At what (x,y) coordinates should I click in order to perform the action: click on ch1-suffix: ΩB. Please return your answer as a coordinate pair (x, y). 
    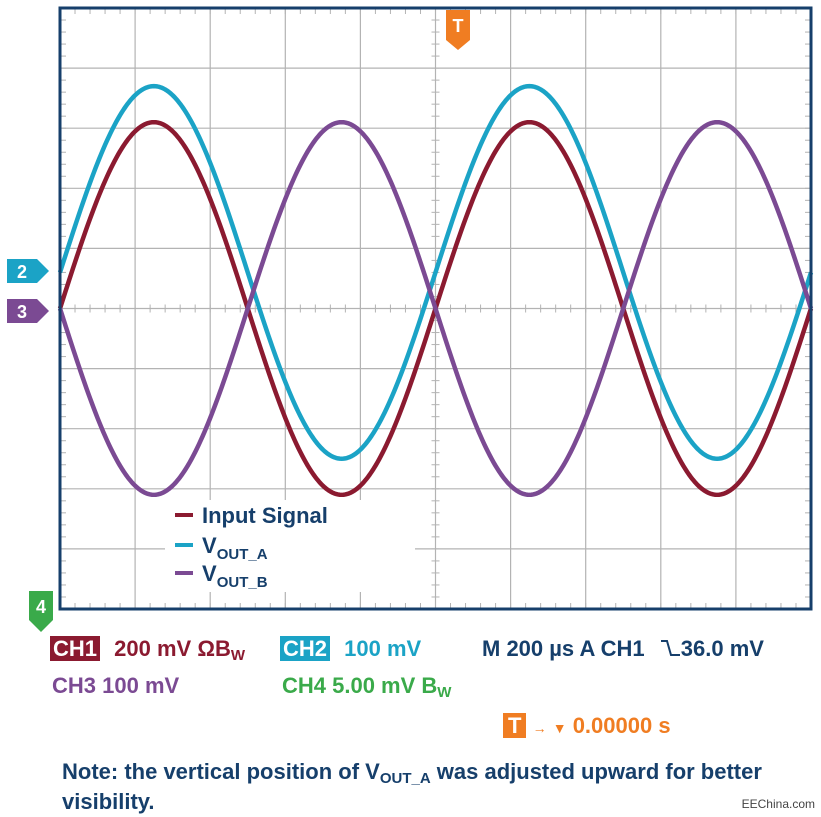
    Looking at the image, I should click on (214, 648).